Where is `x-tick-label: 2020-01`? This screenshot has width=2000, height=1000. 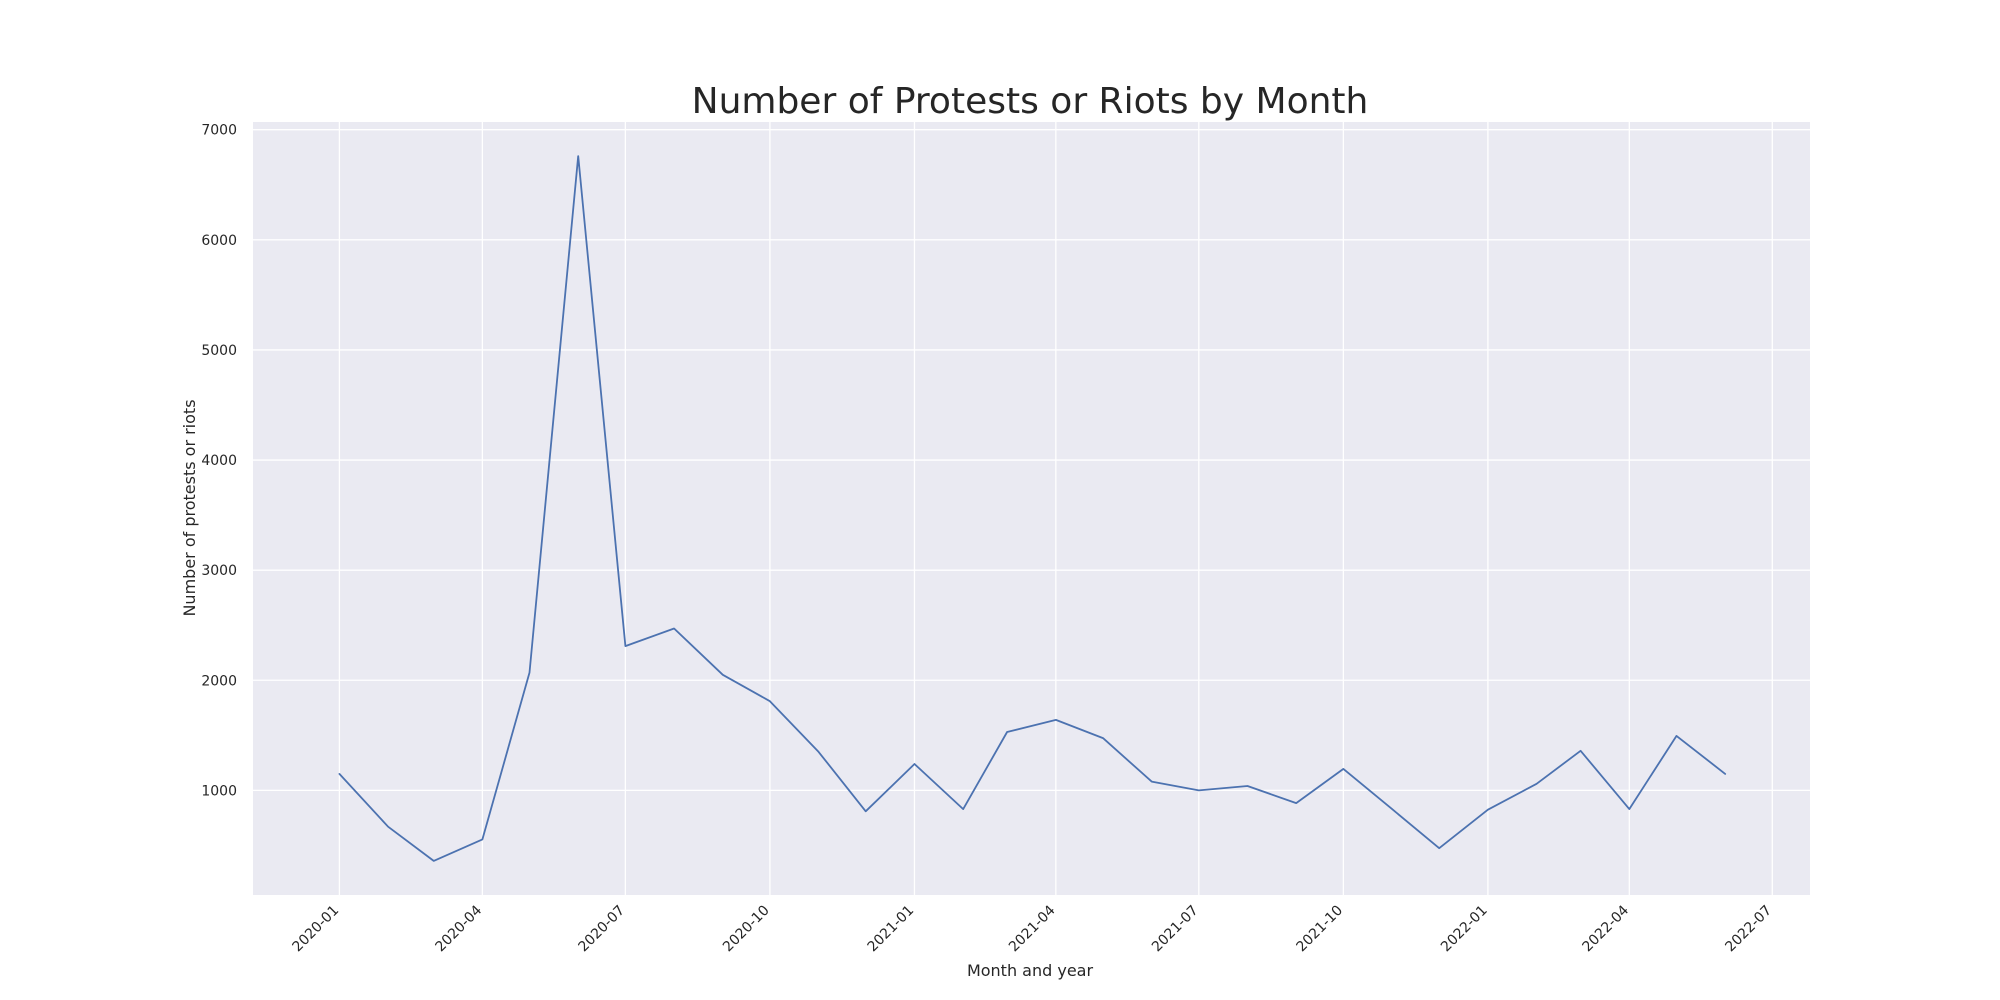 x-tick-label: 2020-01 is located at coordinates (316, 929).